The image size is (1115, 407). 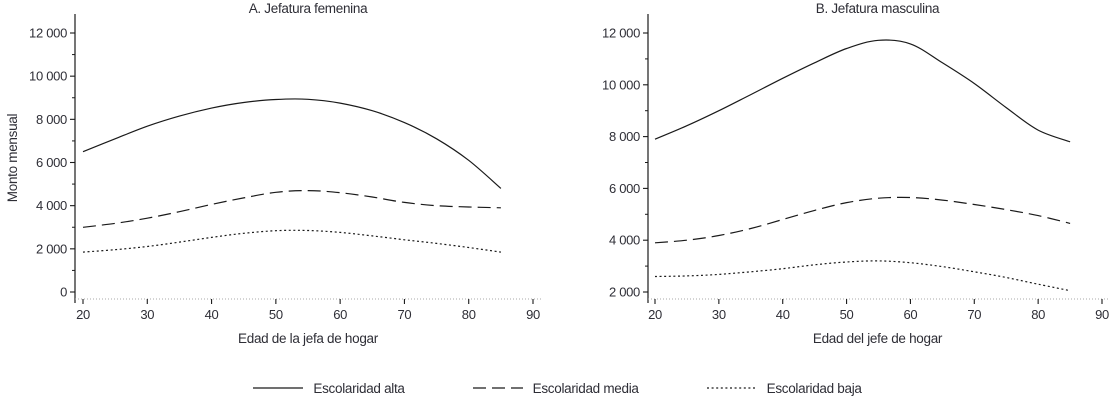 What do you see at coordinates (625, 158) in the screenshot?
I see `y-axis: 2 000 4 000 6 000 8 000 10 000 12 000` at bounding box center [625, 158].